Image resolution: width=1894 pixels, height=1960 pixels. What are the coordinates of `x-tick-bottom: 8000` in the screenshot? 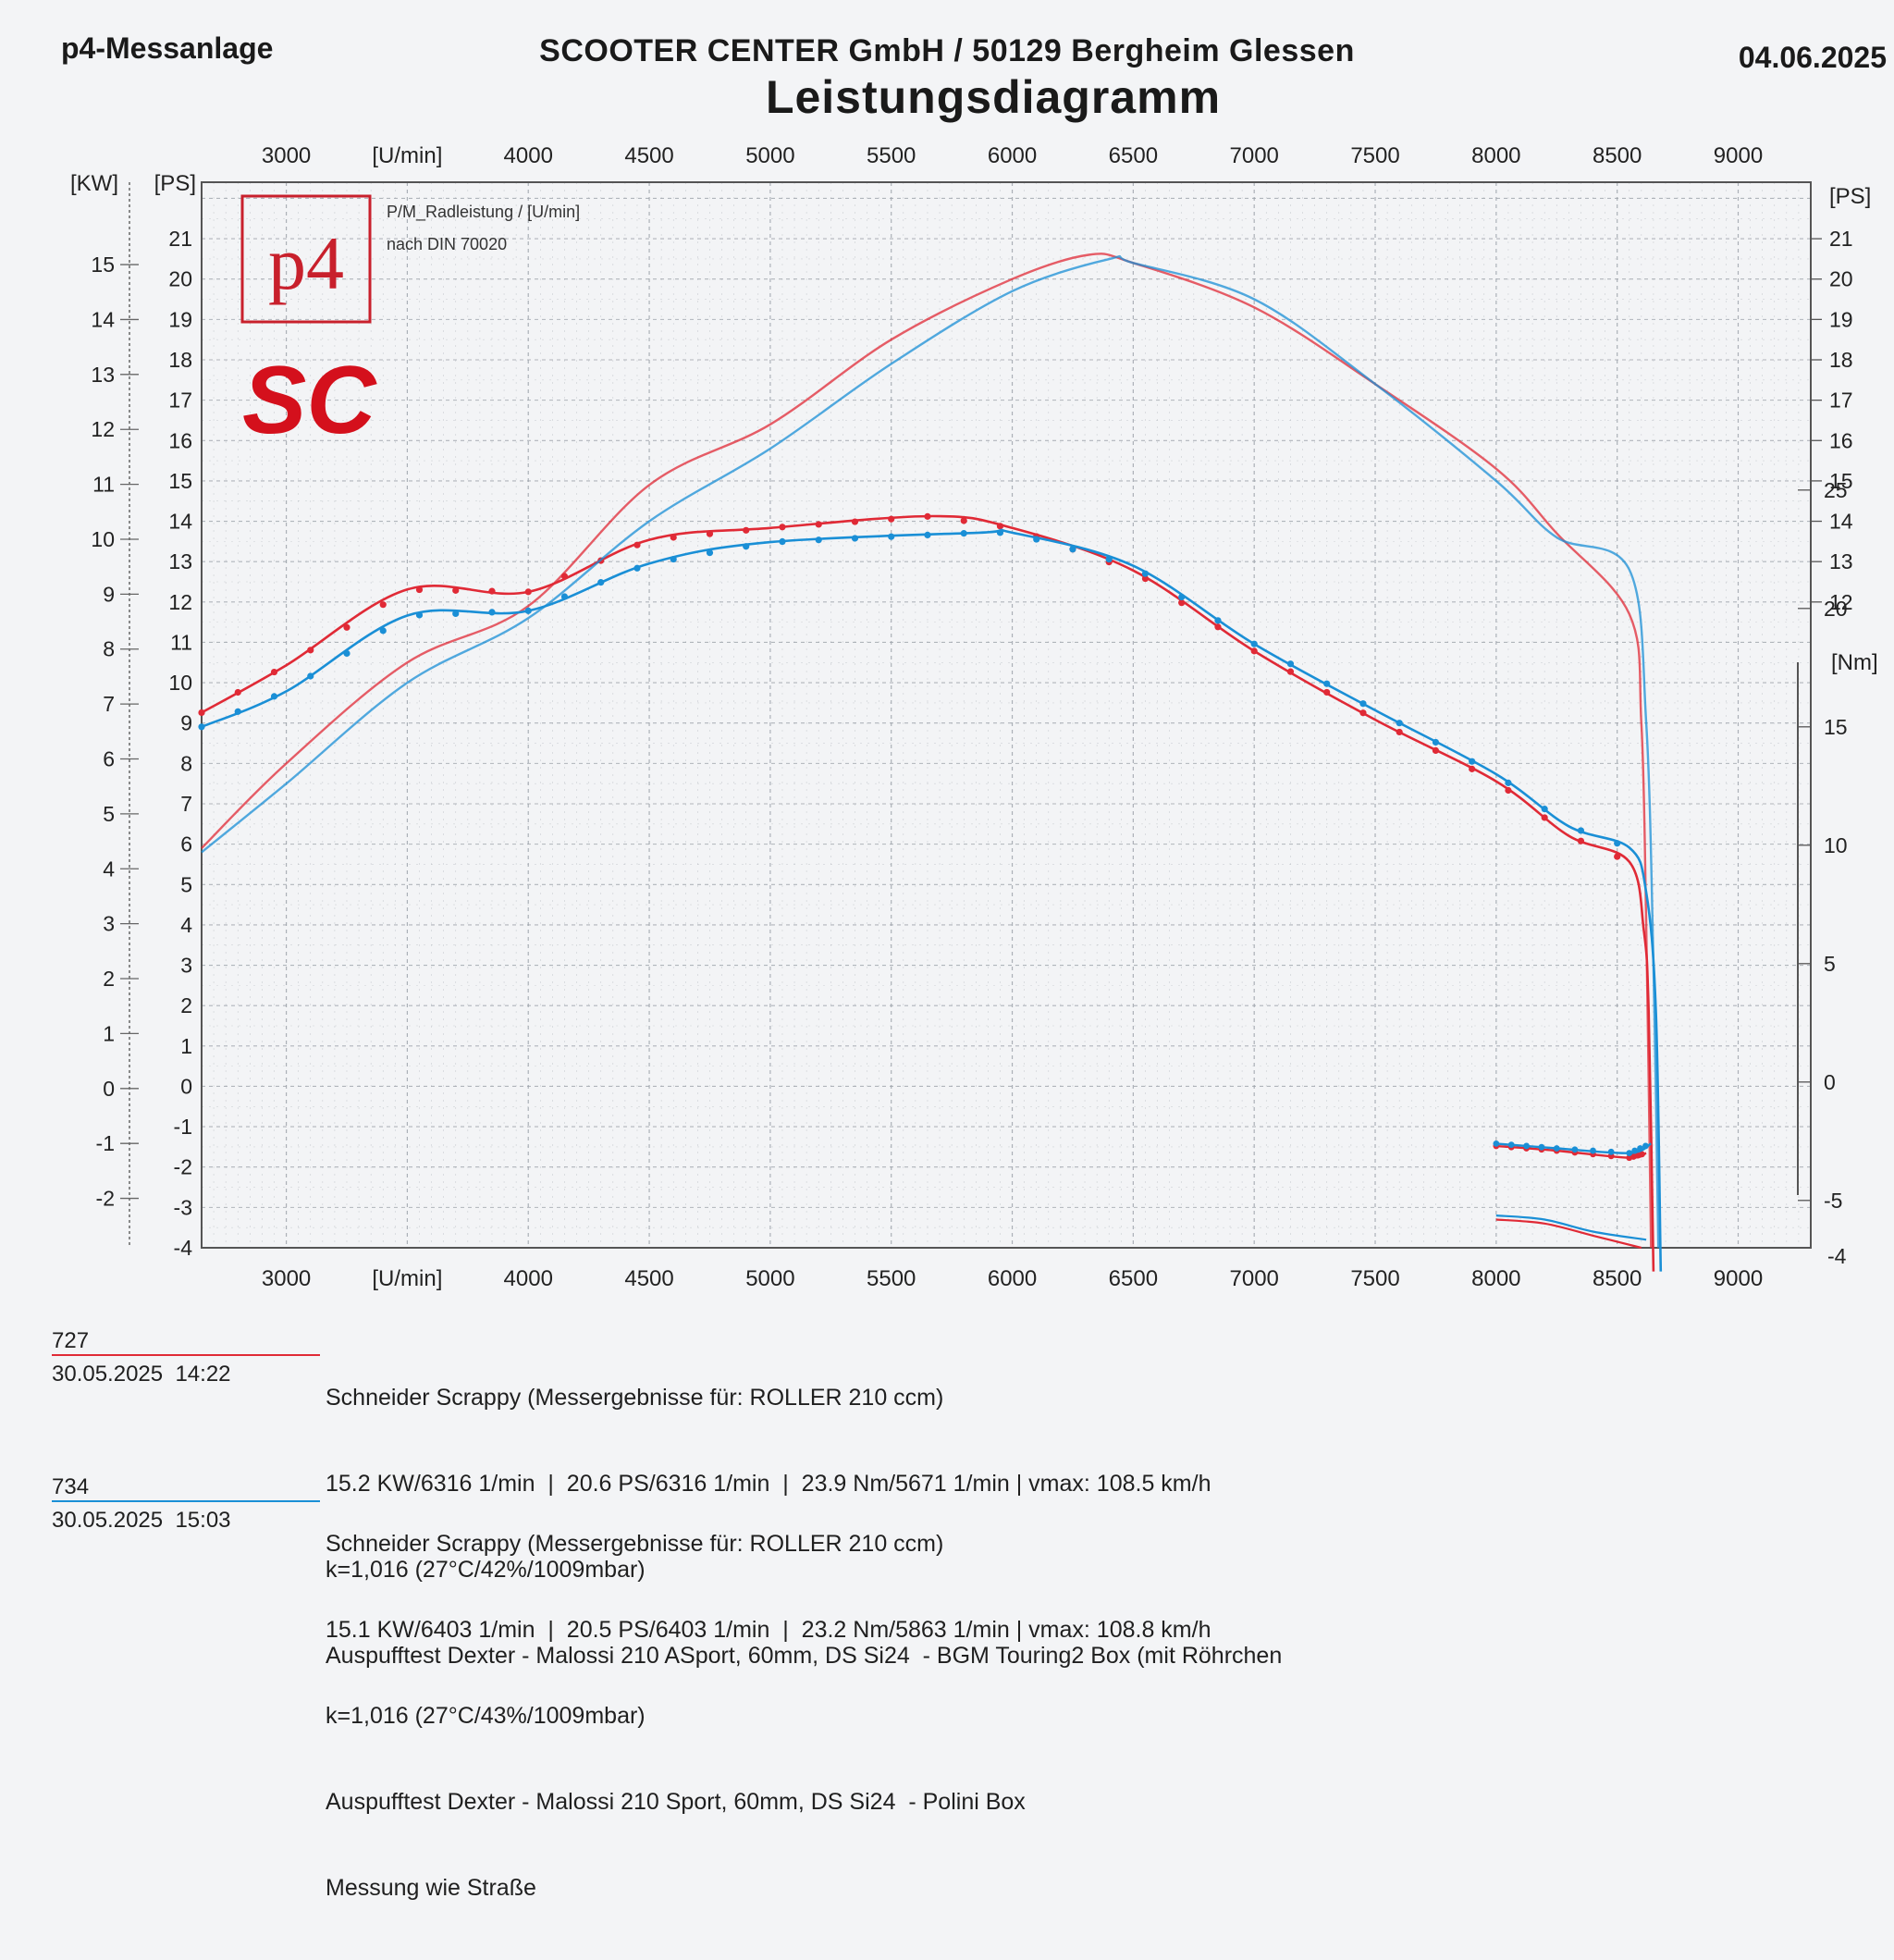 It's located at (1495, 1278).